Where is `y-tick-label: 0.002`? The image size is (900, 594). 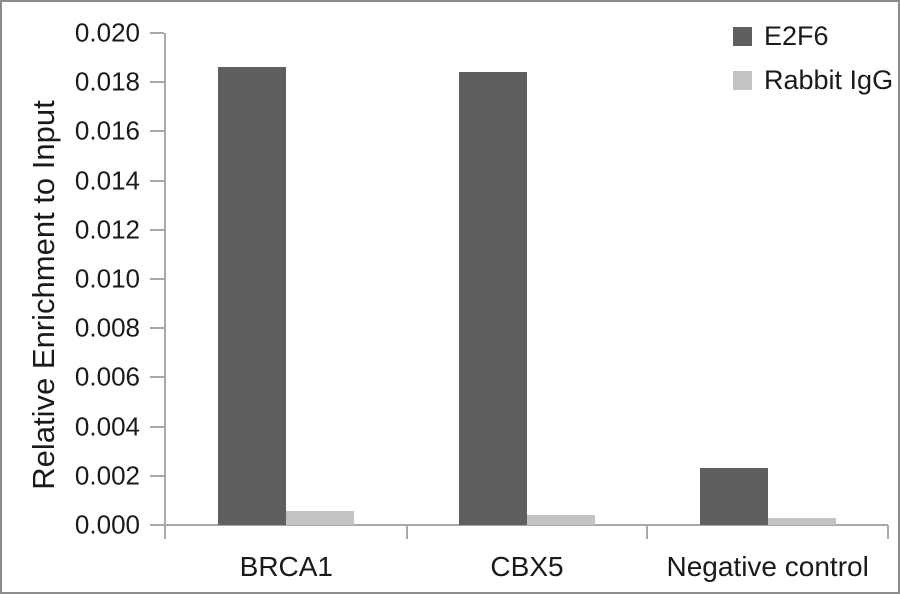
y-tick-label: 0.002 is located at coordinates (107, 475).